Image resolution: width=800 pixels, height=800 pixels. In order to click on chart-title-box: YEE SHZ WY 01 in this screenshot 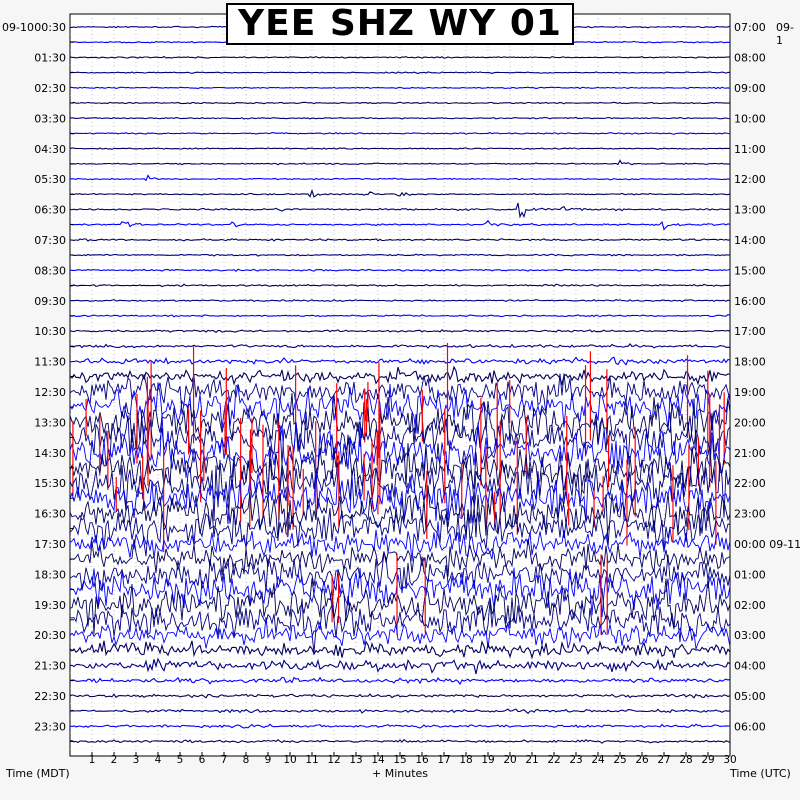, I will do `click(400, 24)`.